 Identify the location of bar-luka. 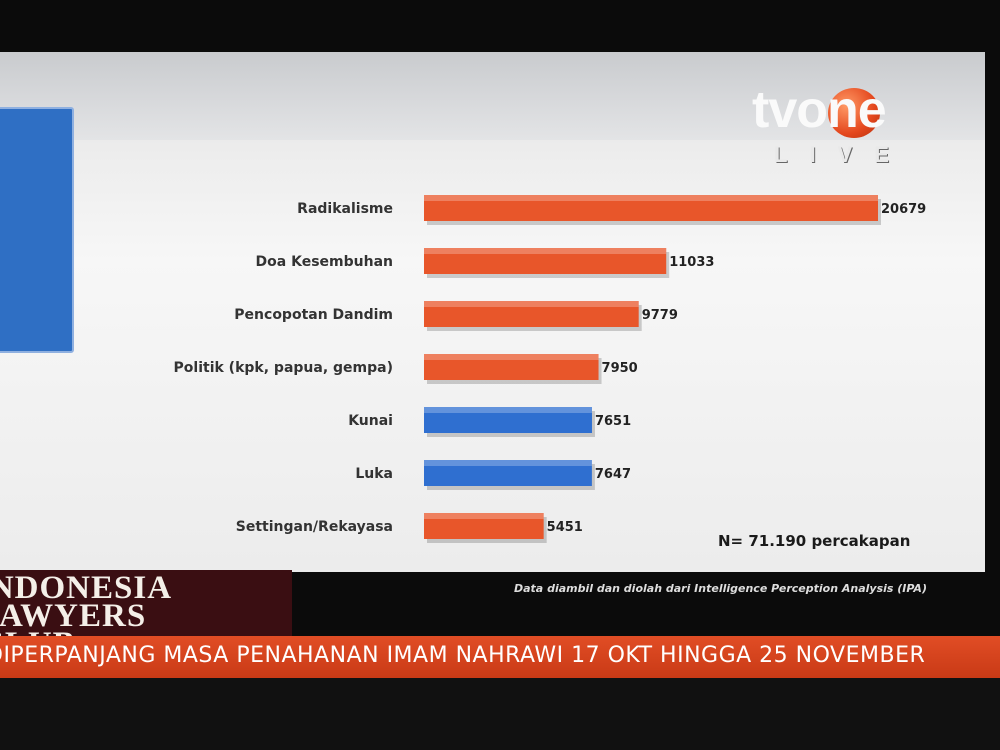
(508, 473).